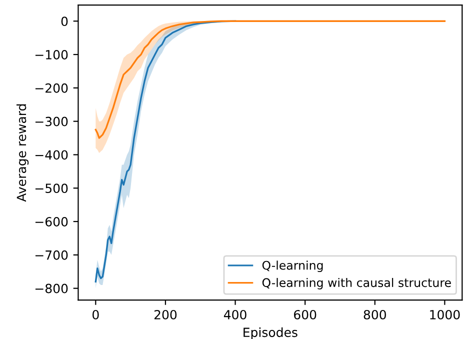  What do you see at coordinates (51, 289) in the screenshot?
I see `y-tick-label: −800` at bounding box center [51, 289].